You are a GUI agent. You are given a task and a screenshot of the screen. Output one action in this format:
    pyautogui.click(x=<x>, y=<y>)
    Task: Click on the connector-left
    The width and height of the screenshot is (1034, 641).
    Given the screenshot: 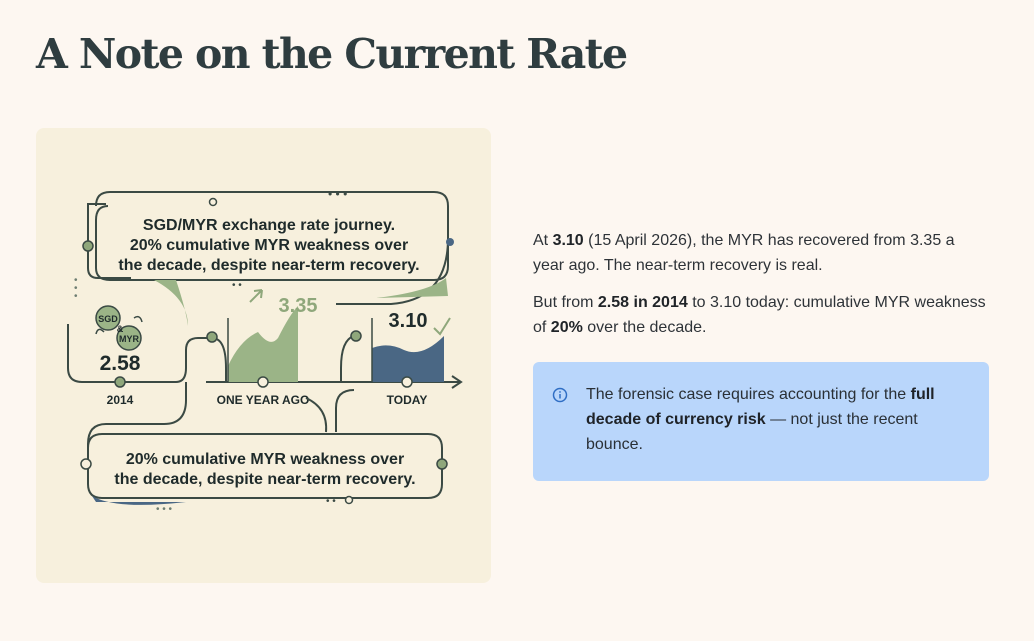 What is the action you would take?
    pyautogui.click(x=137, y=415)
    